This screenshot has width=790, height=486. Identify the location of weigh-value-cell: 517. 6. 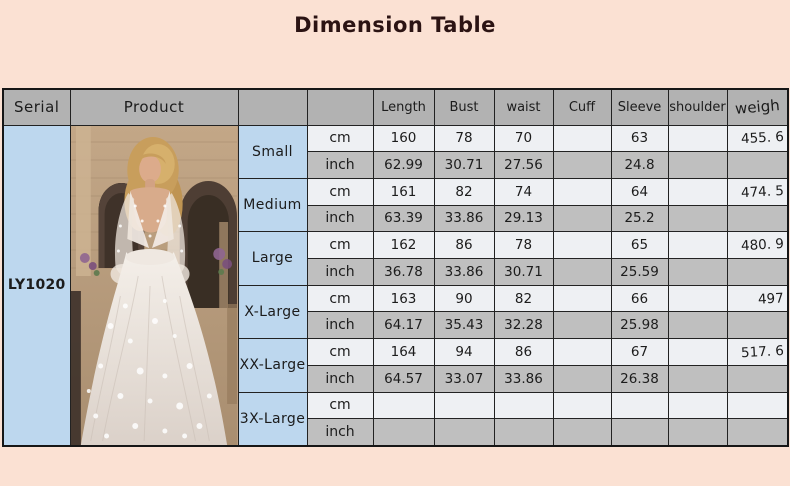
(757, 352).